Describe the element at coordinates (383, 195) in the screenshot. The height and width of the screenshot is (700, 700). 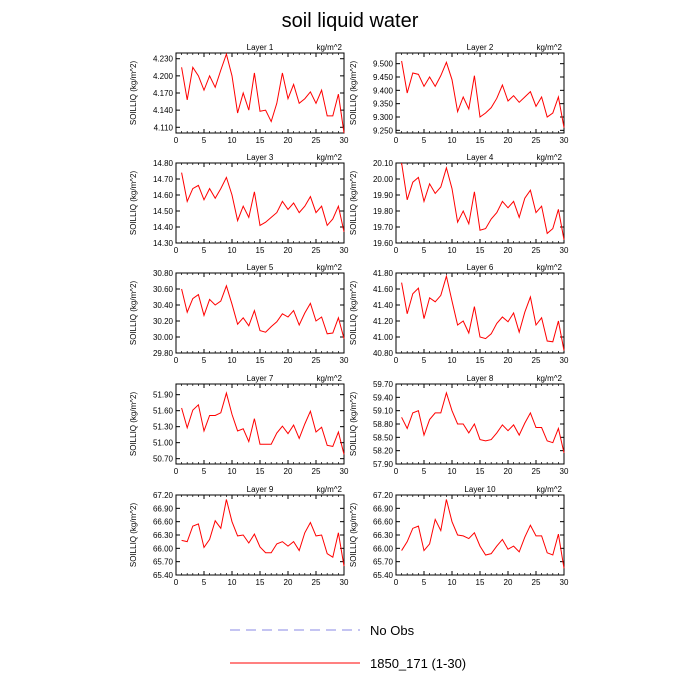
I see `y-tick-label: 19.90` at that location.